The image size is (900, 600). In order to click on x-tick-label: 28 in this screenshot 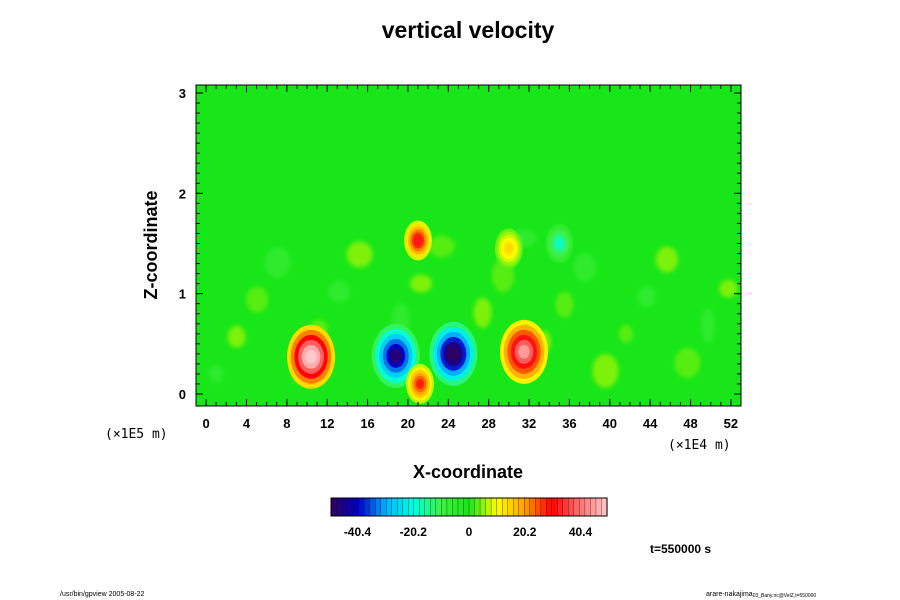, I will do `click(488, 423)`.